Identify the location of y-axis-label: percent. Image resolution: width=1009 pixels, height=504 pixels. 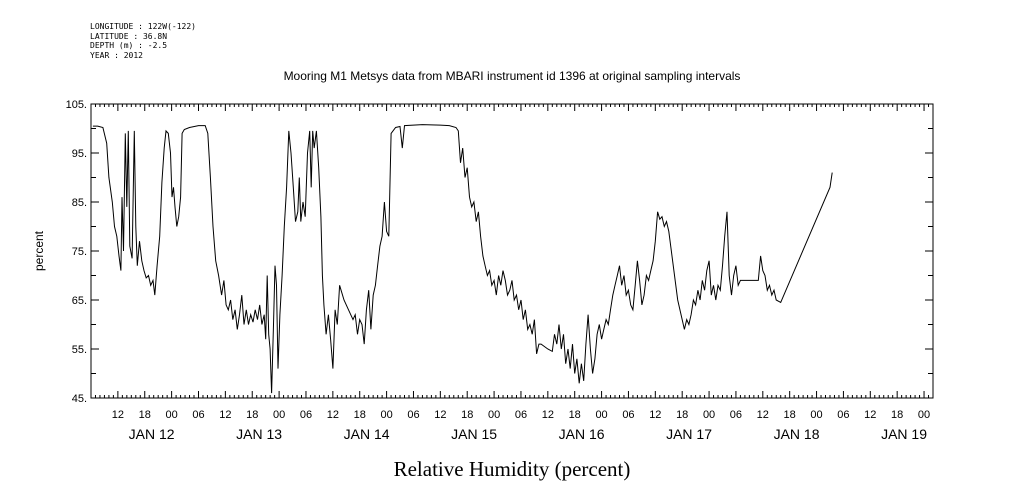
(39, 250).